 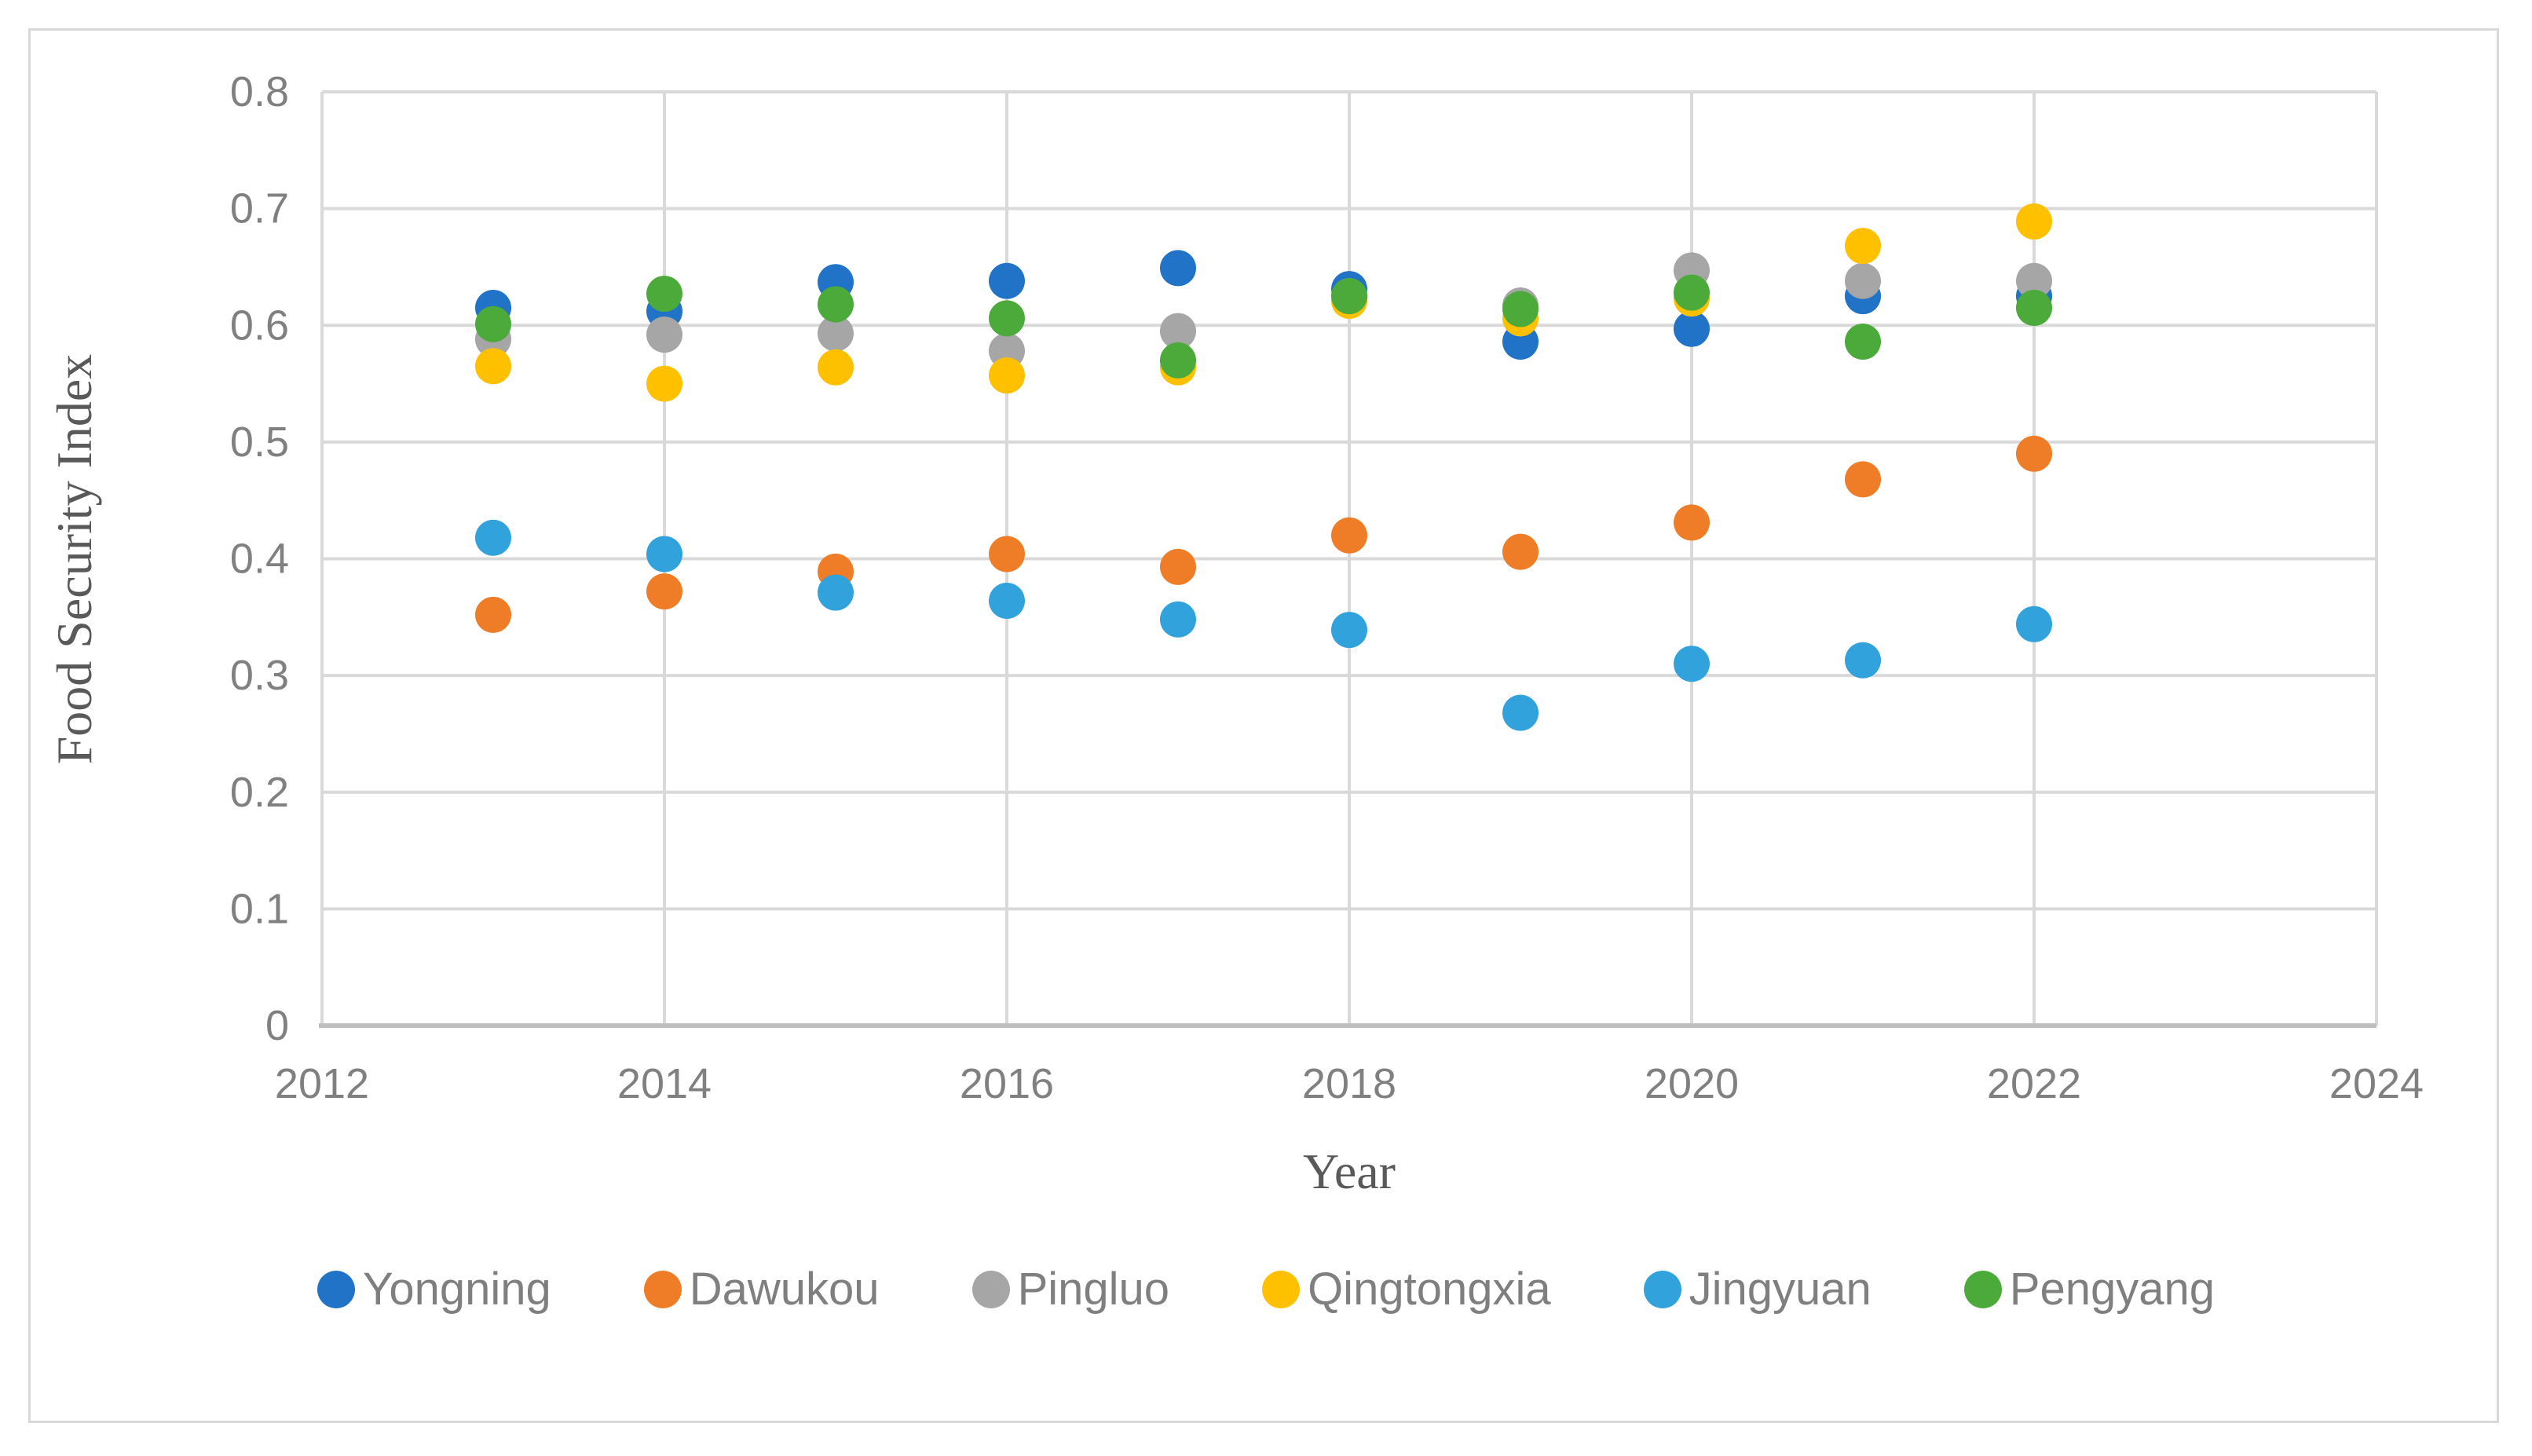 I want to click on scatter-point-Pingluo-2014, so click(x=664, y=334).